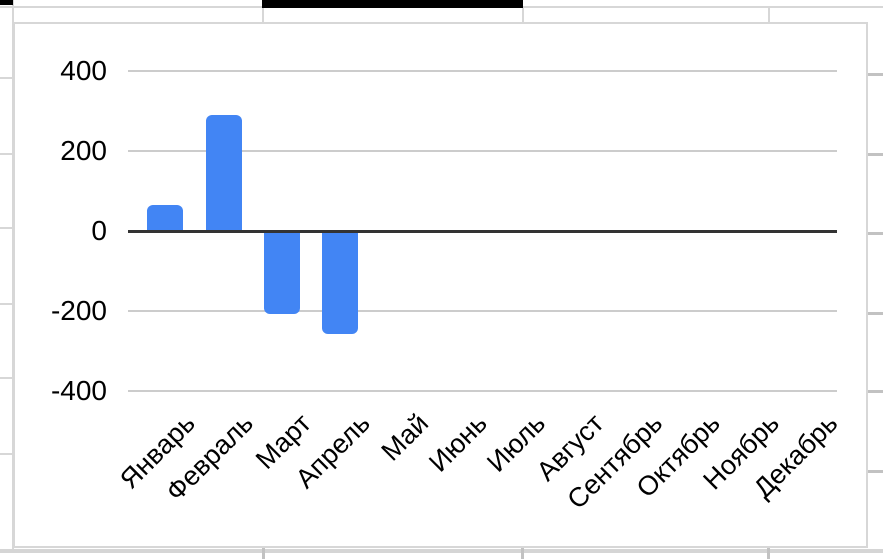 The image size is (883, 559). What do you see at coordinates (6, 2) in the screenshot?
I see `black-cell-corner` at bounding box center [6, 2].